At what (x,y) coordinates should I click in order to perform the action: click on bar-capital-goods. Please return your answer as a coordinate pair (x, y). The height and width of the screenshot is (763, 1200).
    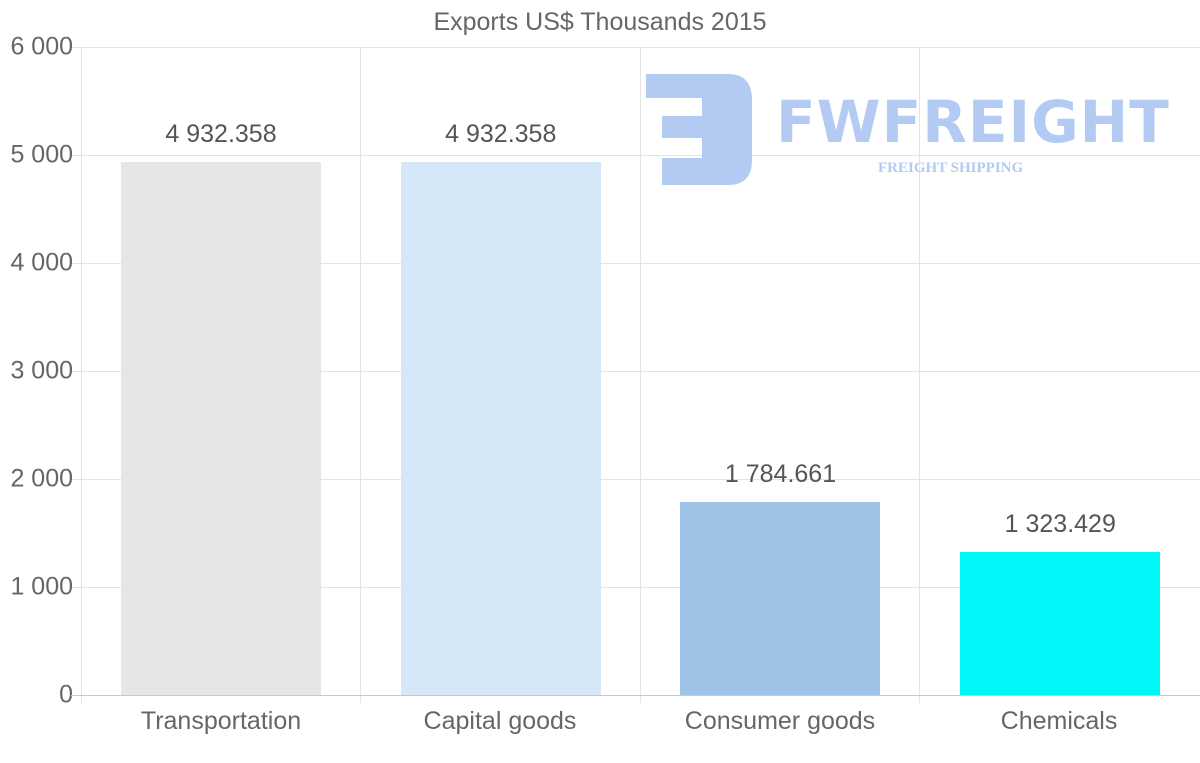
    Looking at the image, I should click on (500, 428).